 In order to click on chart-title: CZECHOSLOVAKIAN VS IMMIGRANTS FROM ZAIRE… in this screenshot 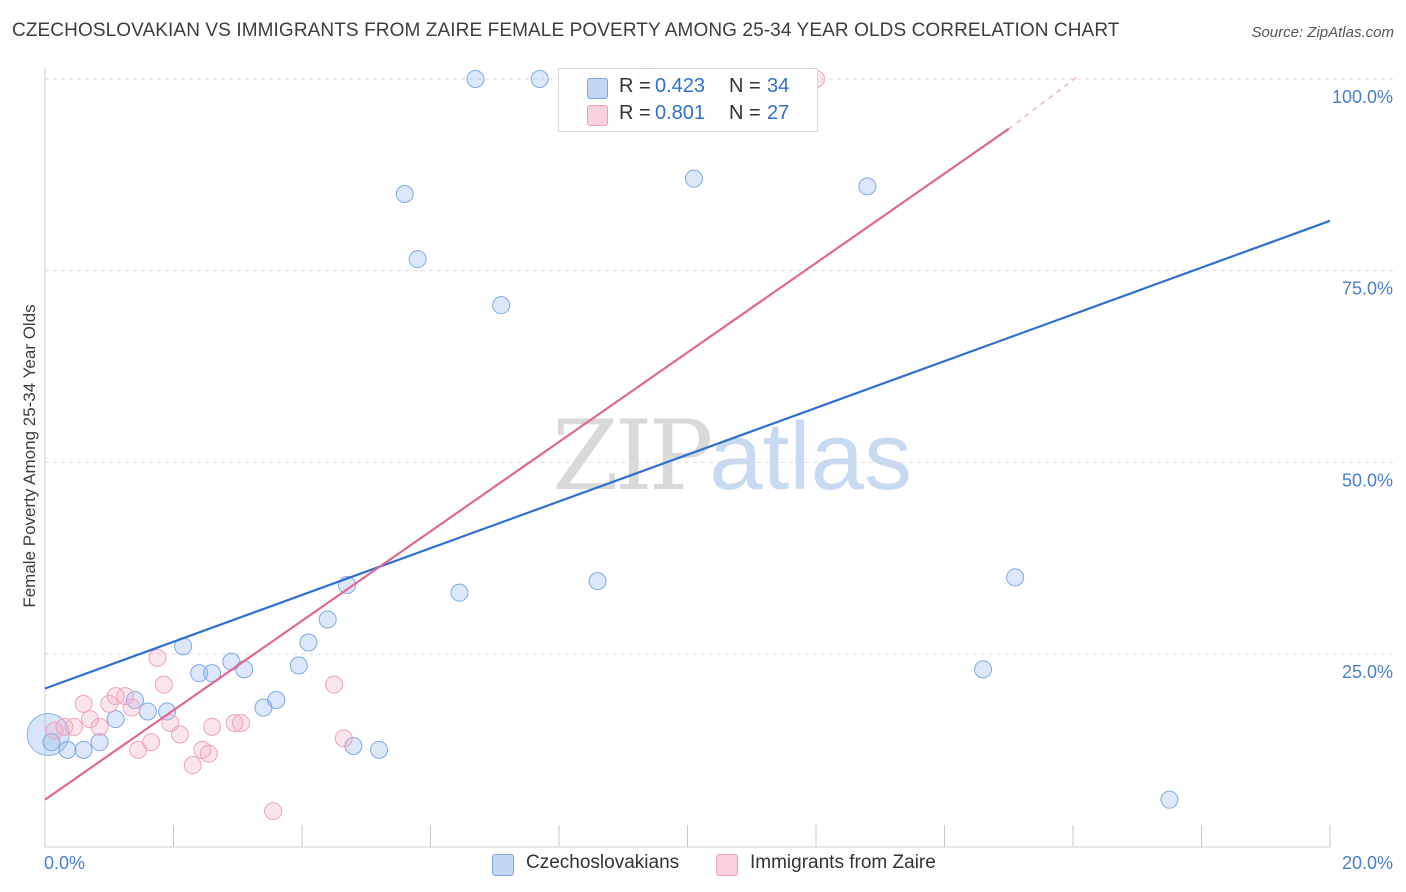, I will do `click(566, 30)`.